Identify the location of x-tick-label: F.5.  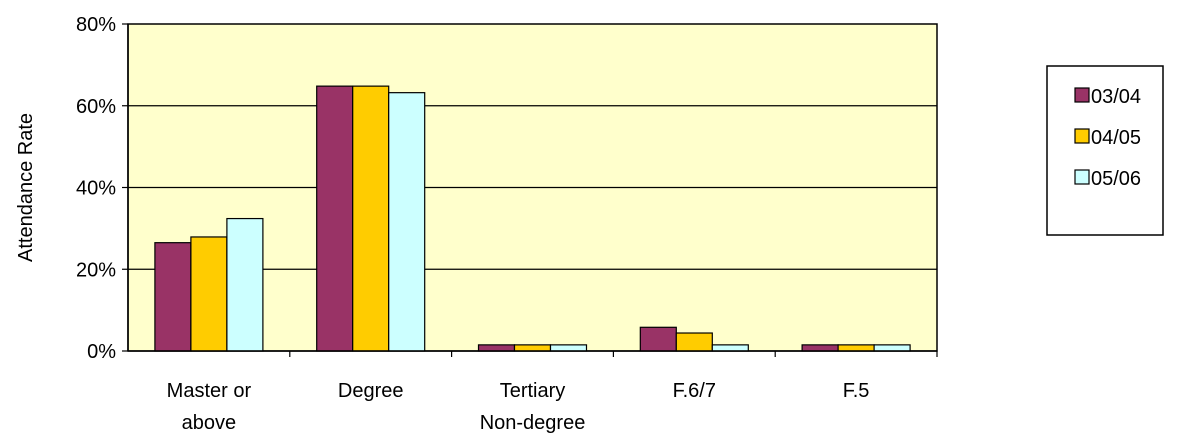
(856, 391).